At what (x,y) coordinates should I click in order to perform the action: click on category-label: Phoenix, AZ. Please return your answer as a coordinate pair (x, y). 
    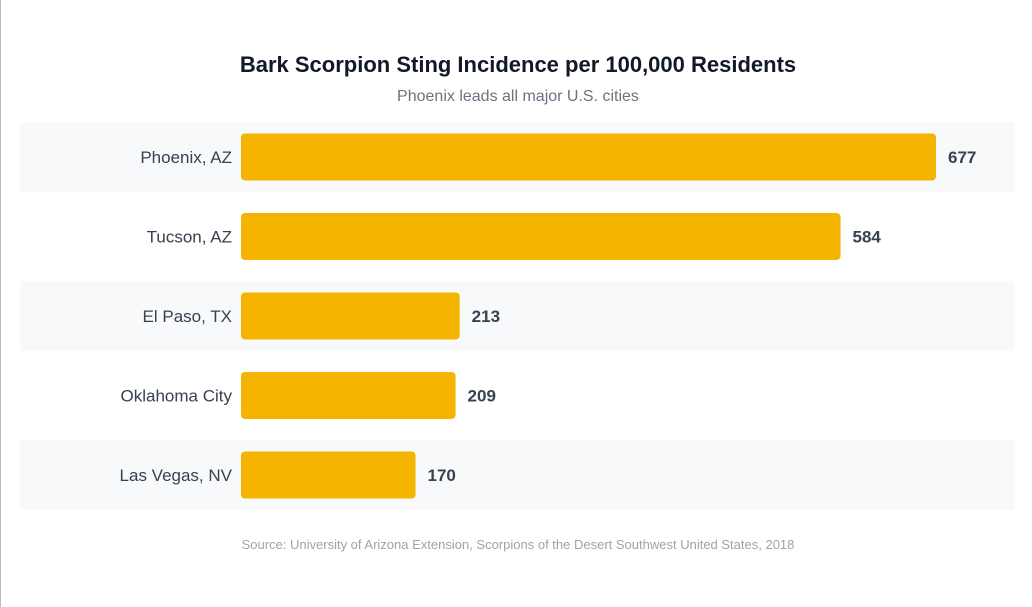
    Looking at the image, I should click on (186, 157).